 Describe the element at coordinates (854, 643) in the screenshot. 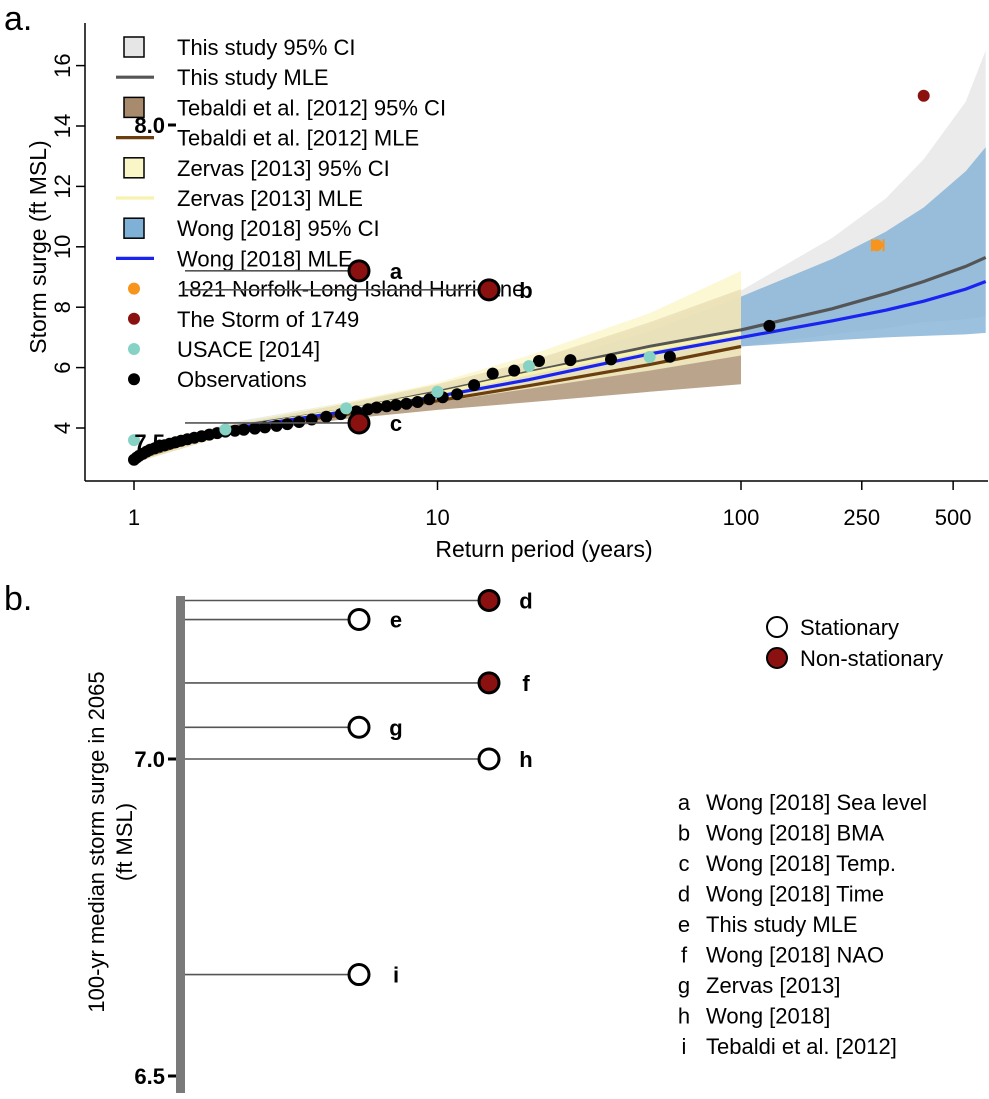

I see `panel-b-legend: Stationary Non-stationary` at that location.